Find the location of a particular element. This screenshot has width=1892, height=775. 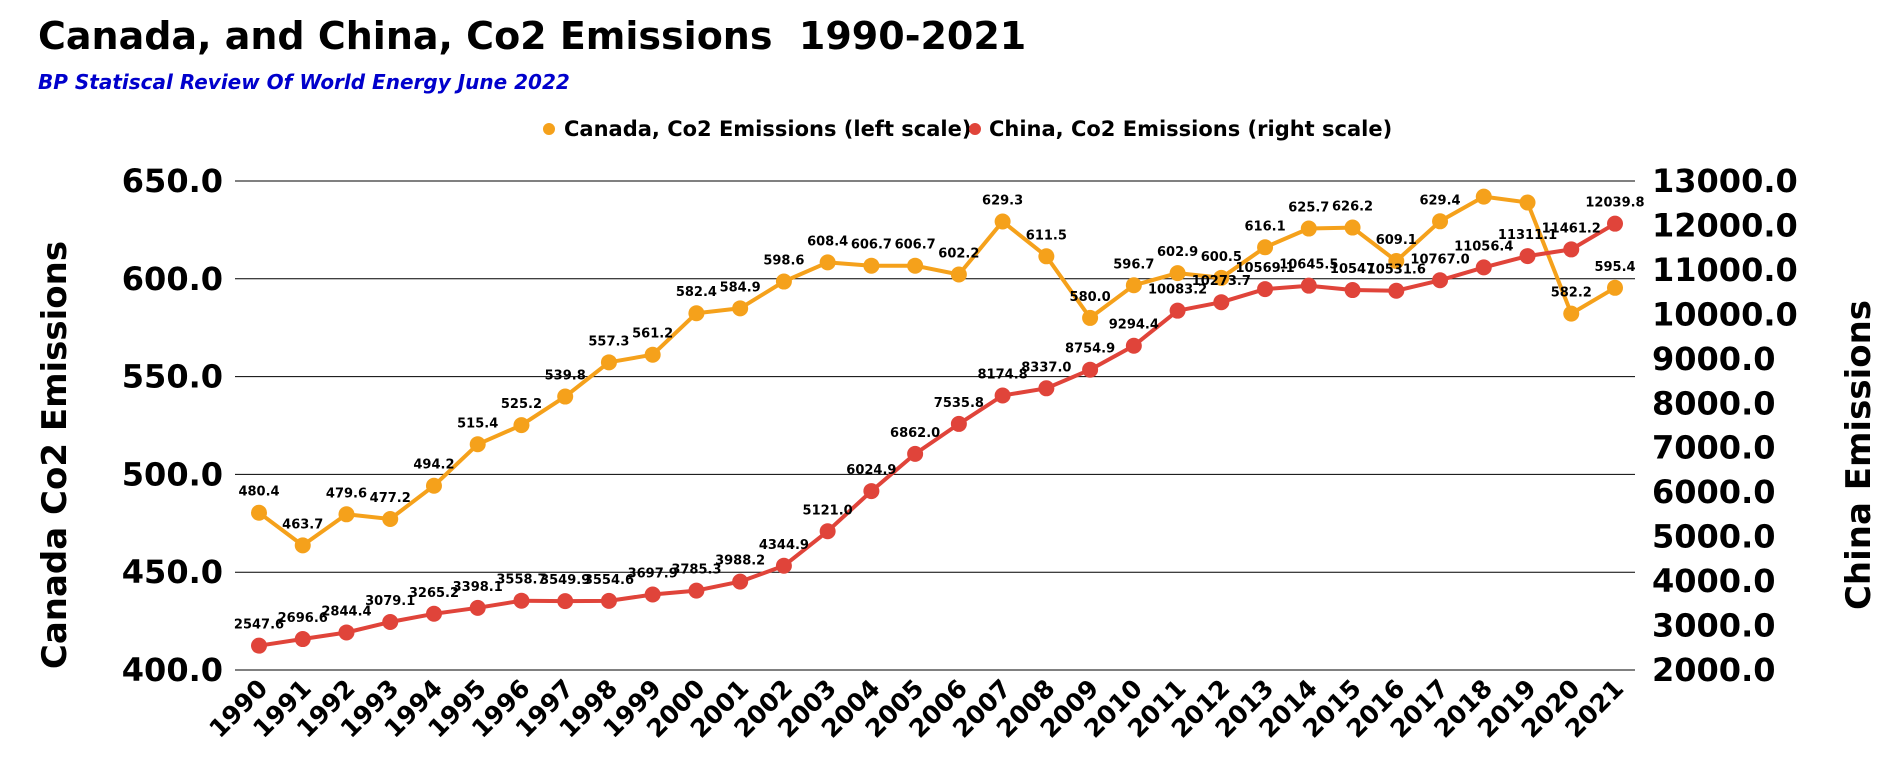

legend-item-china: China, Co2 Emissions (right scale) is located at coordinates (1190, 129).